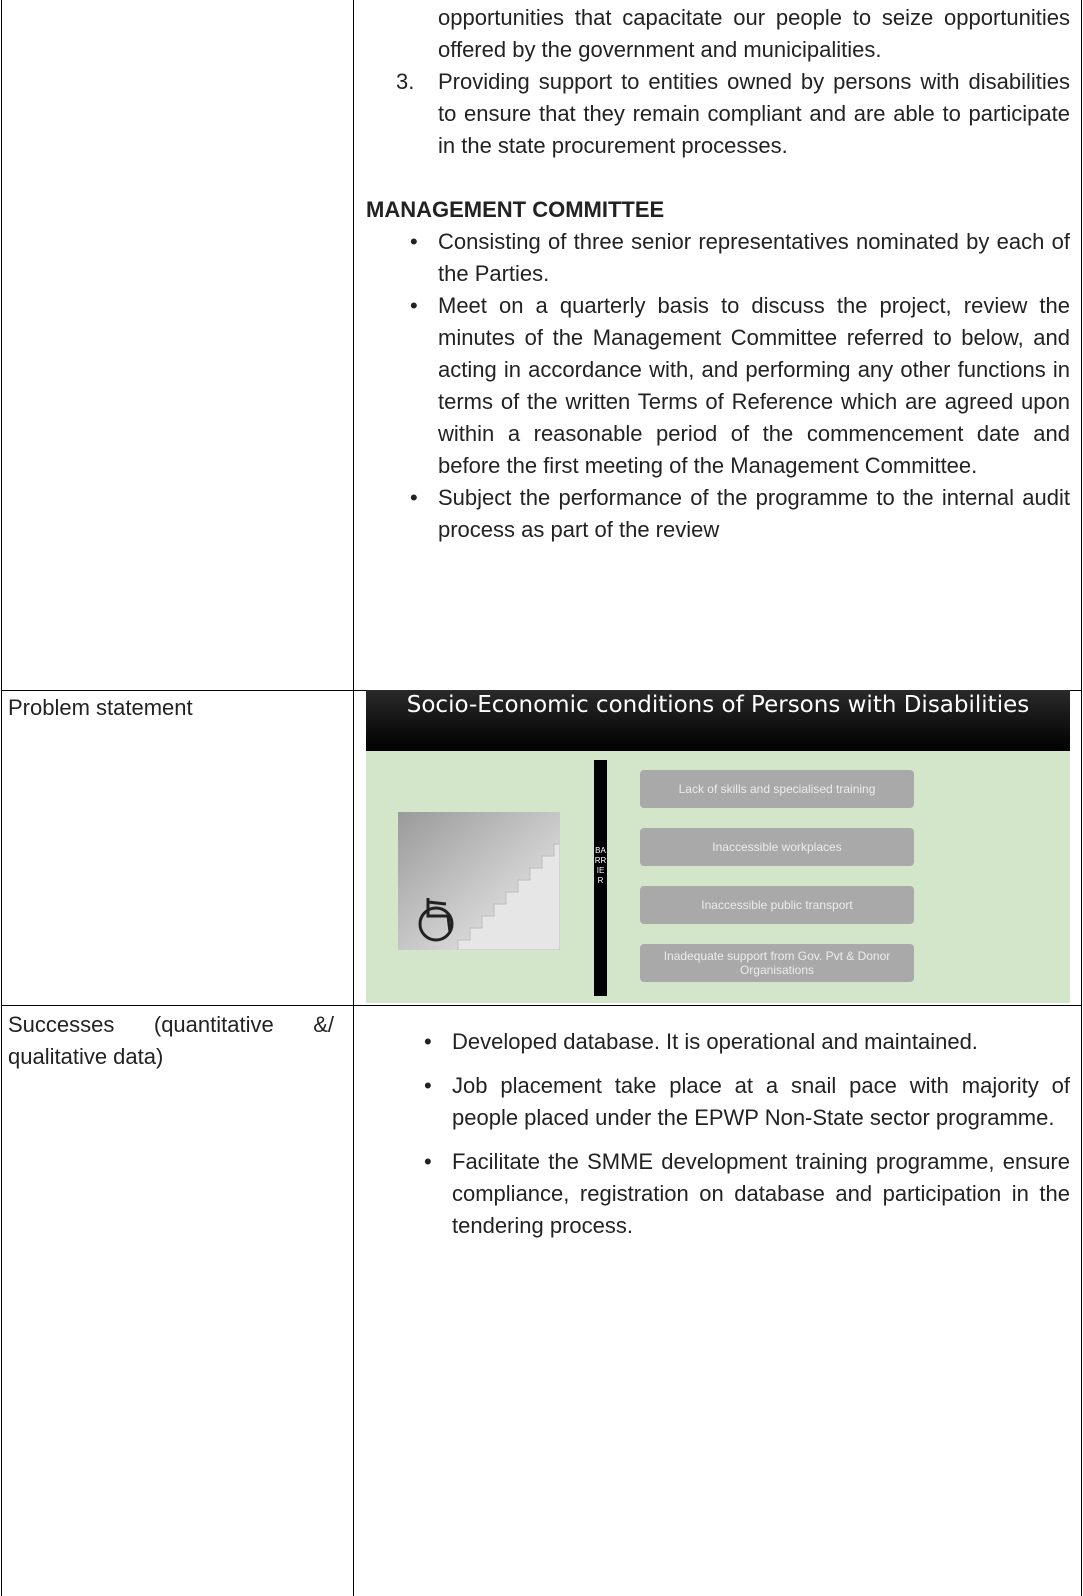  Describe the element at coordinates (405, 81) in the screenshot. I see `item-number: 3.` at that location.